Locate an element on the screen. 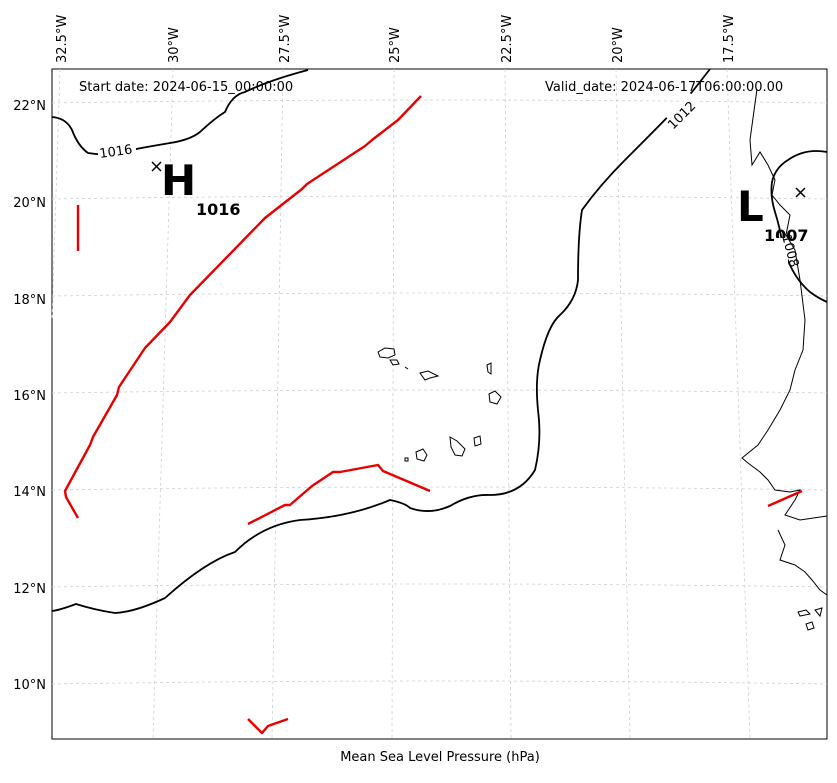  high-pressure-value: 1016 is located at coordinates (218, 209).